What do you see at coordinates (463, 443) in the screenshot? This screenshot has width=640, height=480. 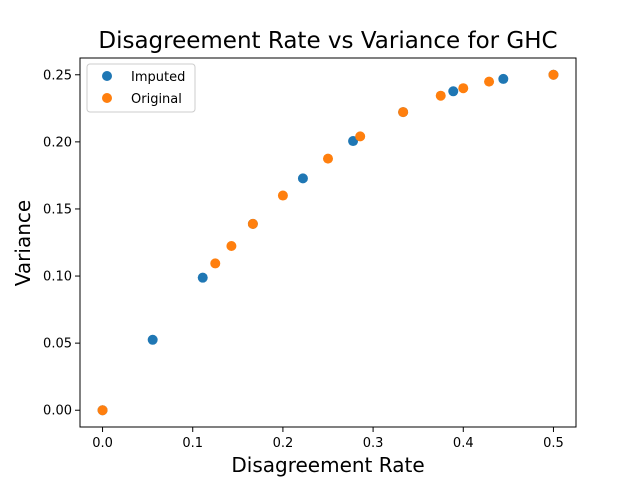 I see `x-tick-label: 0.4` at bounding box center [463, 443].